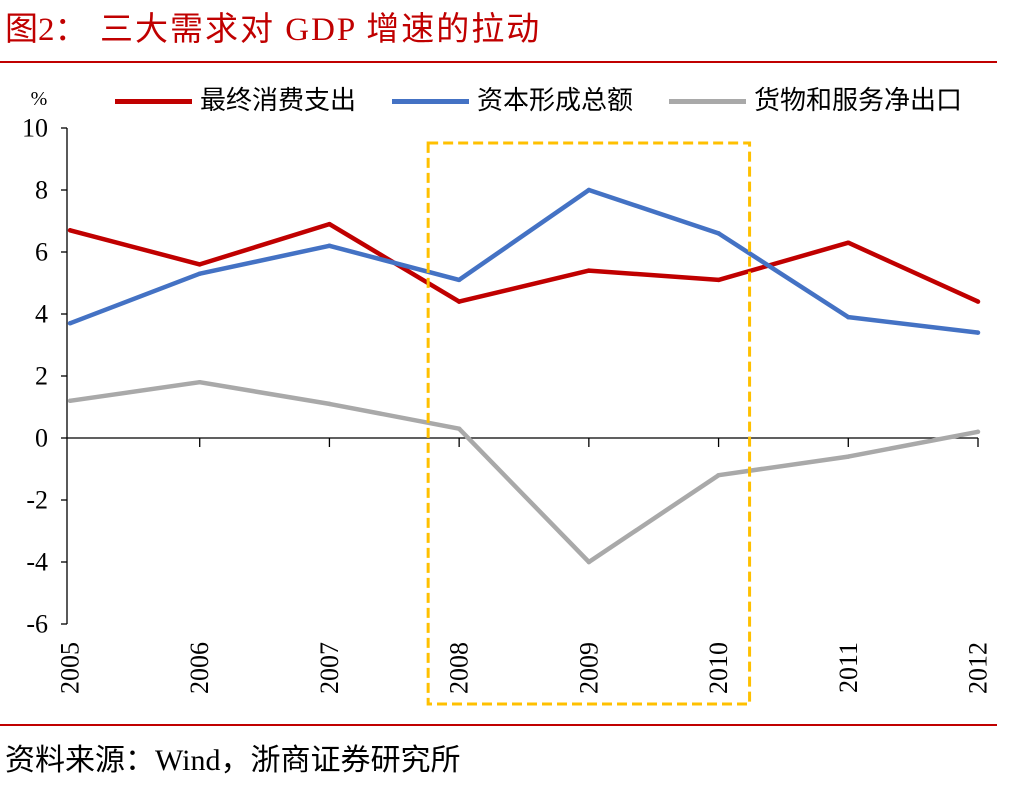 Image resolution: width=1015 pixels, height=787 pixels. I want to click on y-tick-label: 10, so click(35, 128).